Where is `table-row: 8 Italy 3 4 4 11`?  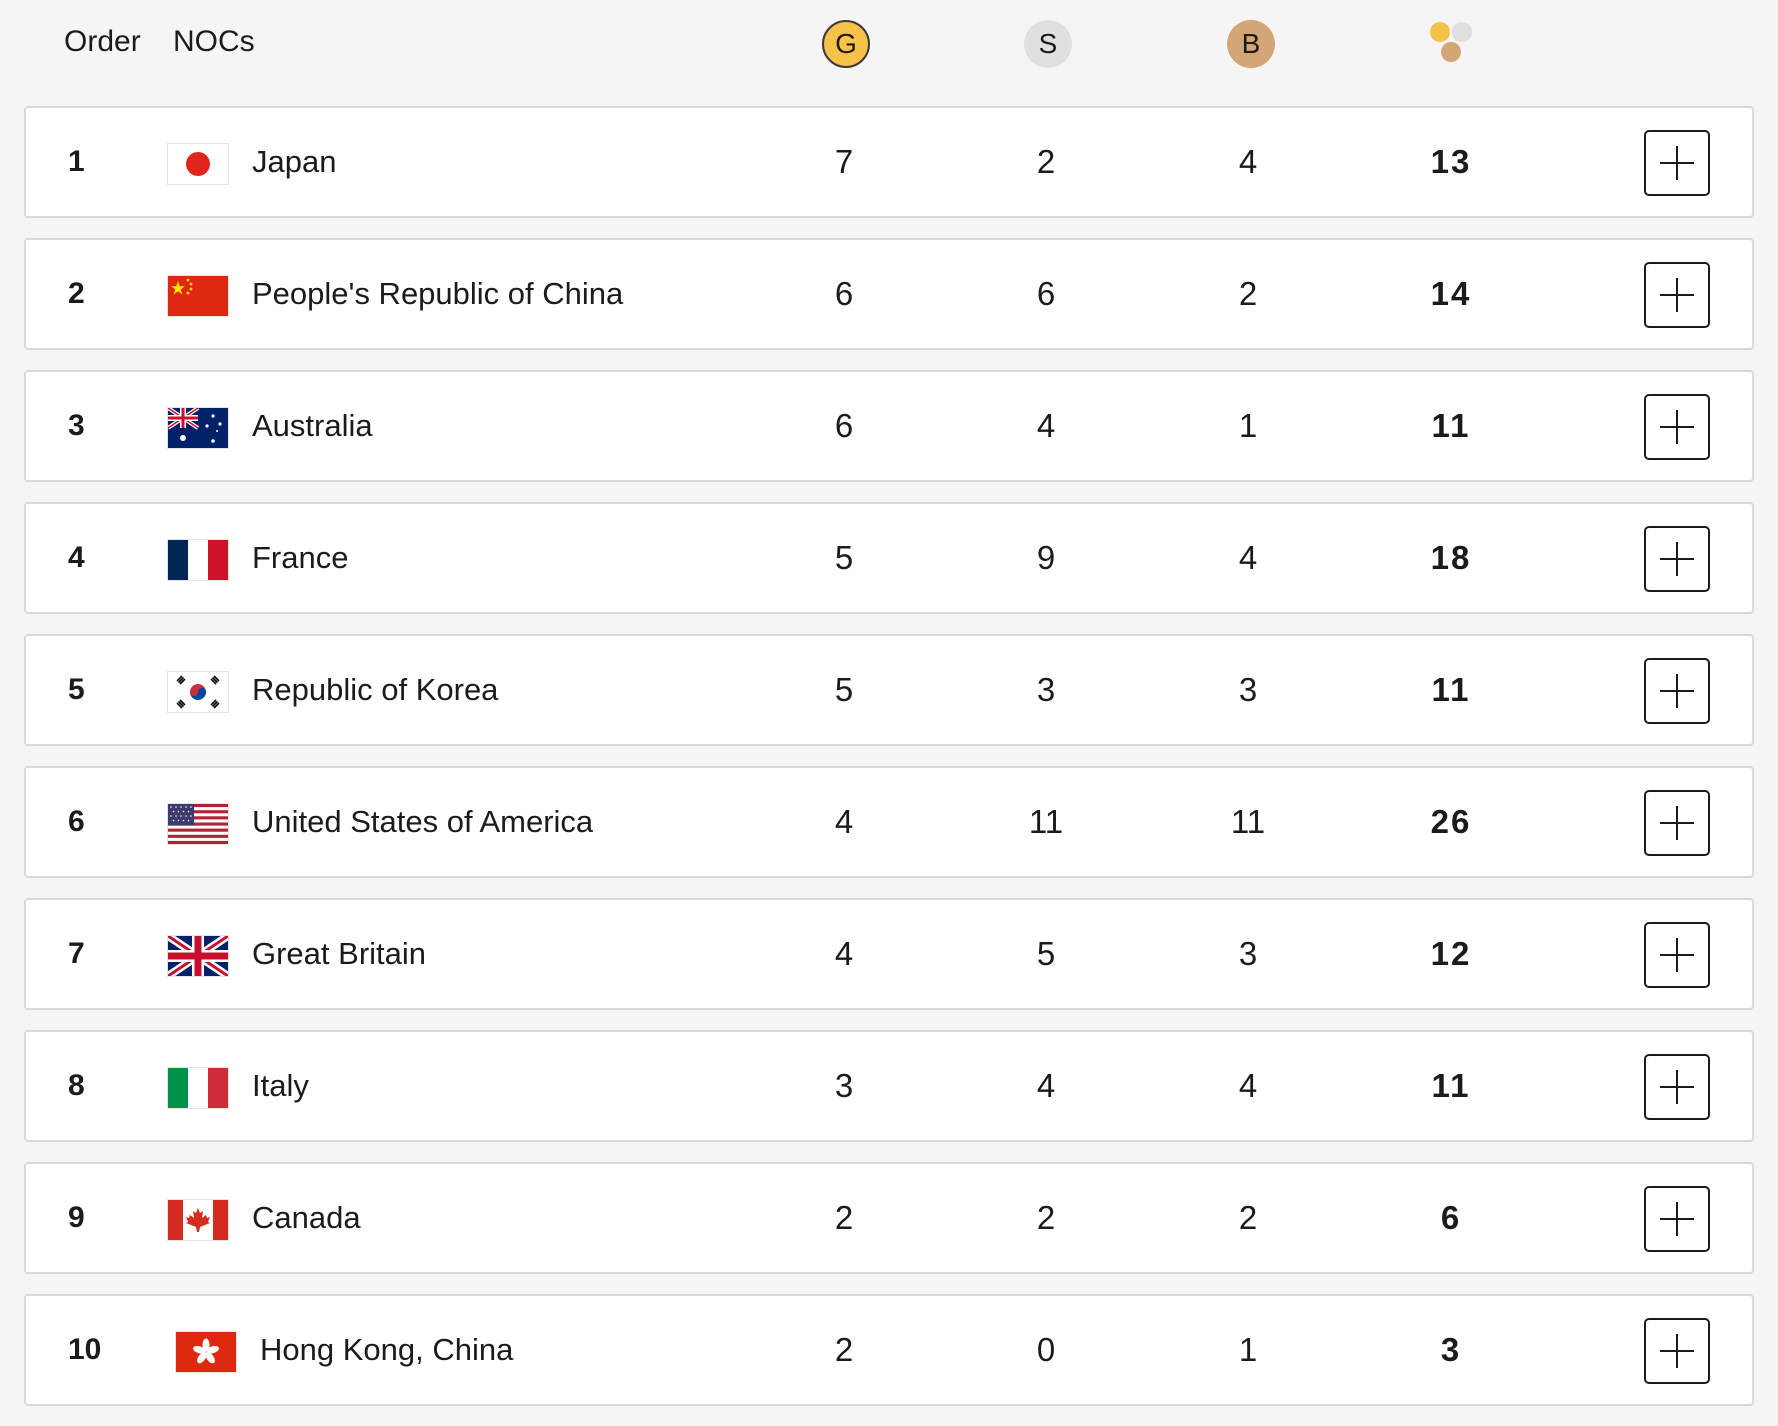 table-row: 8 Italy 3 4 4 11 is located at coordinates (889, 1086).